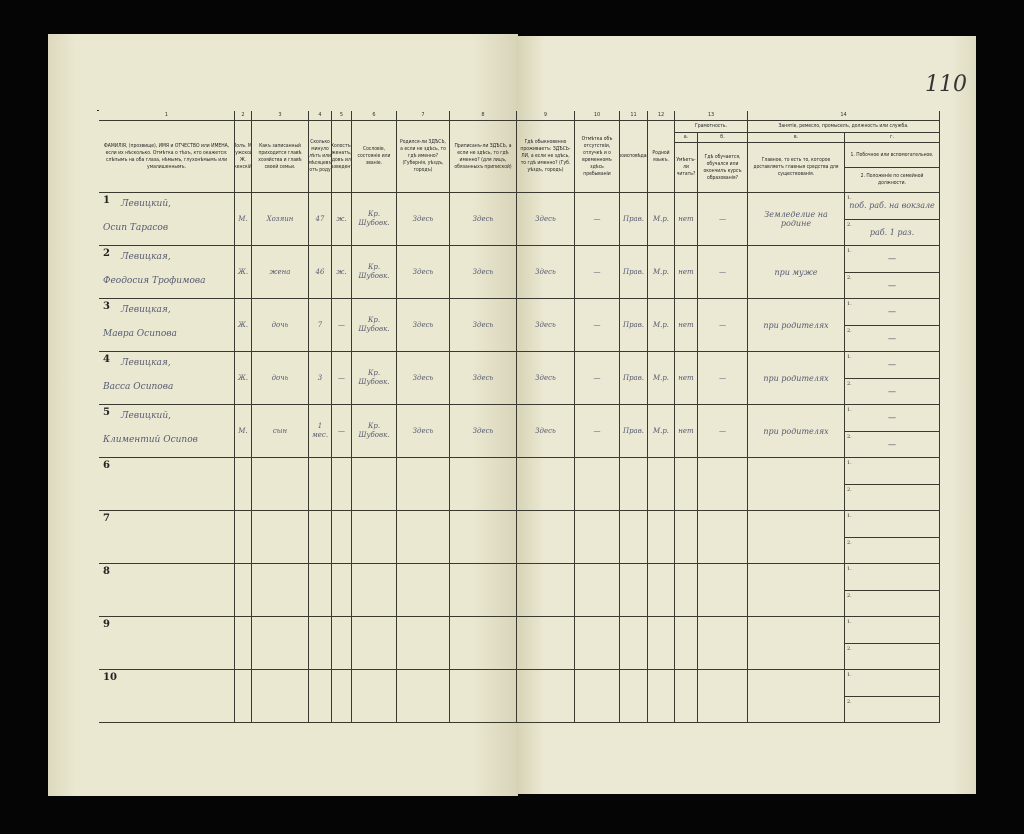  I want to click on side-occupation: —, so click(892, 365).